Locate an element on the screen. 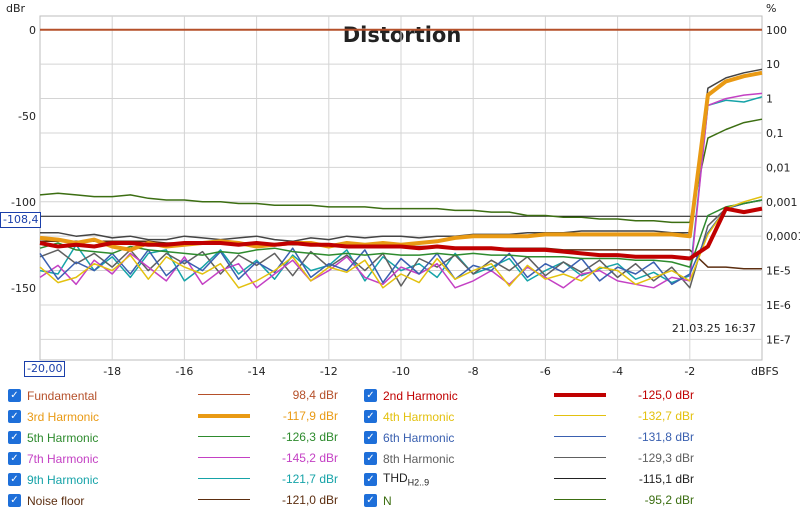  y-right-tick-label: 0,1 is located at coordinates (775, 133).